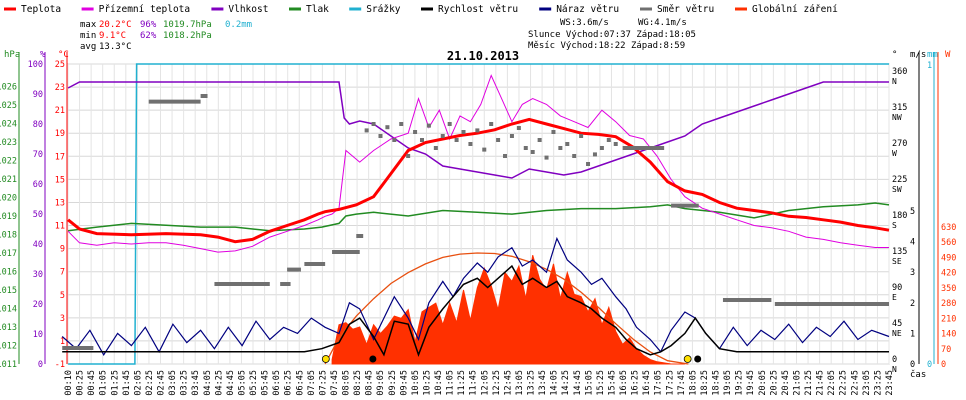  Describe the element at coordinates (38, 335) in the screenshot. I see `left-axis-tick: 10` at that location.